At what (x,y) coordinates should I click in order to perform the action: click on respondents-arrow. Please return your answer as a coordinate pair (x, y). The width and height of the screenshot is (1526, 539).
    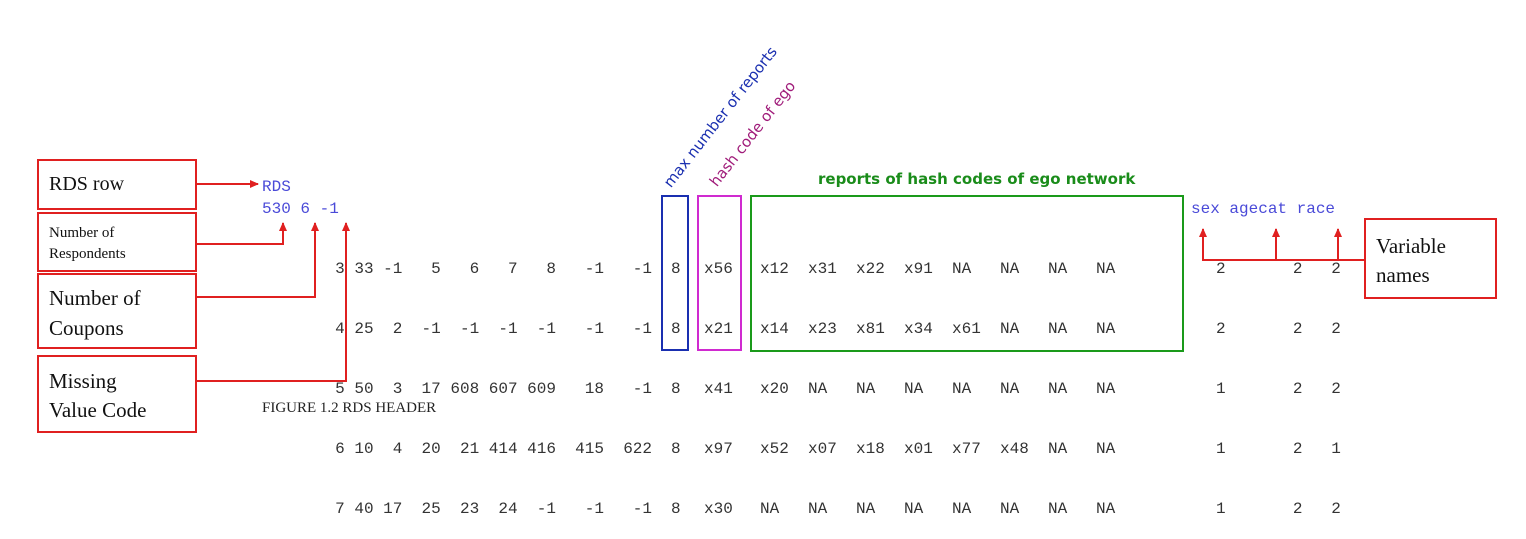
    Looking at the image, I should click on (242, 233).